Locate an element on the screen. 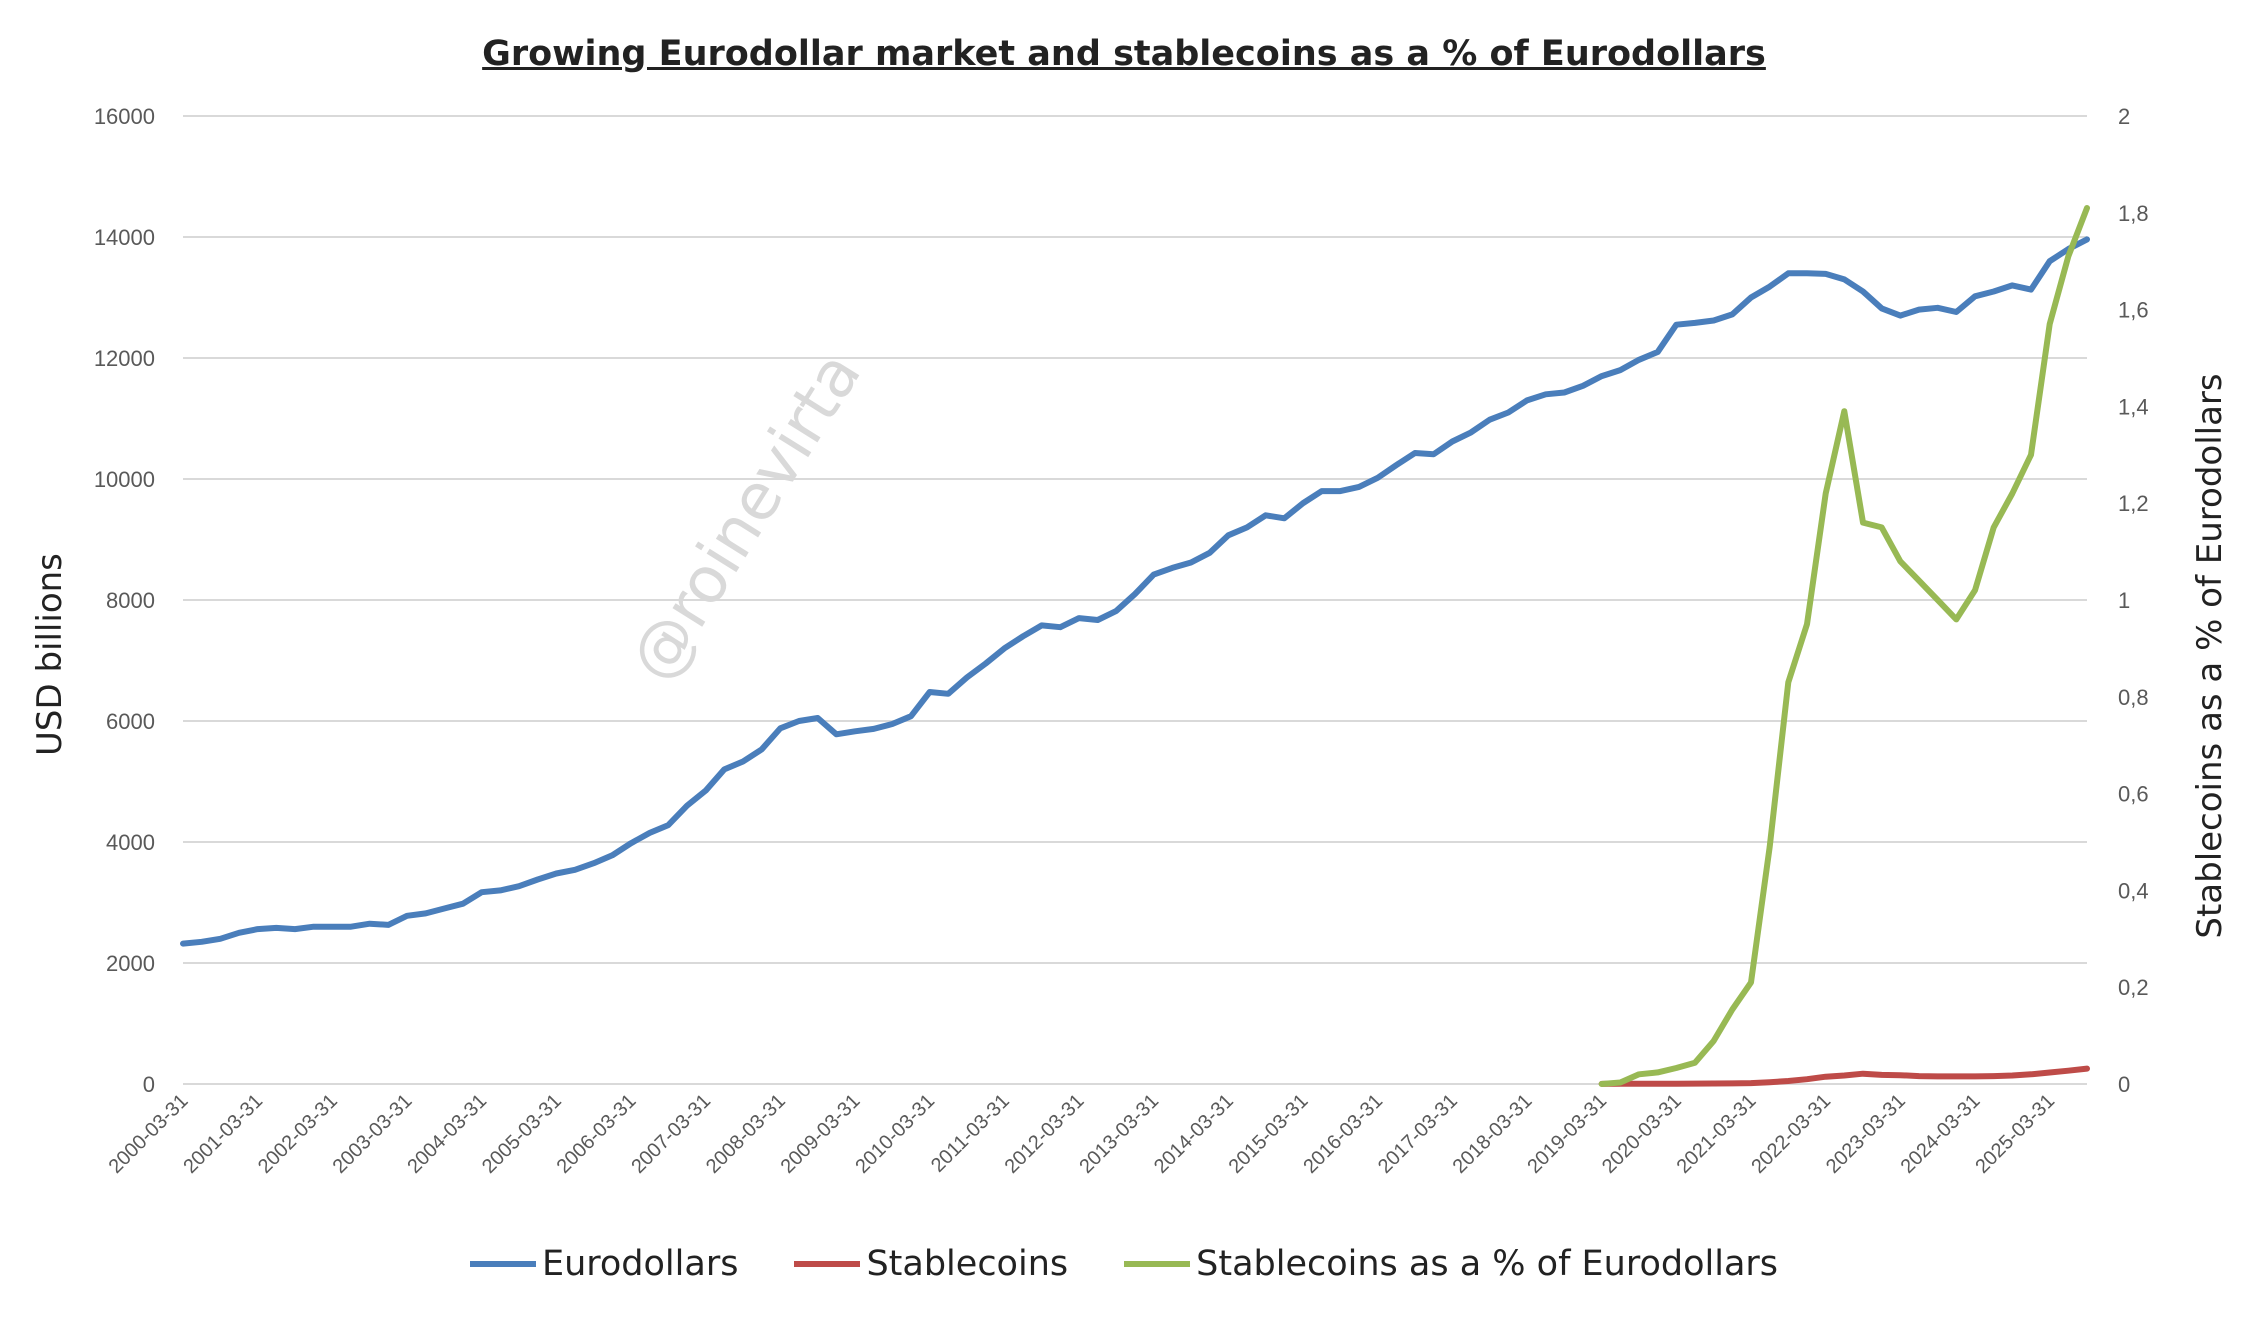  x-tick-label: 2017-03-31 is located at coordinates (1418, 1134).